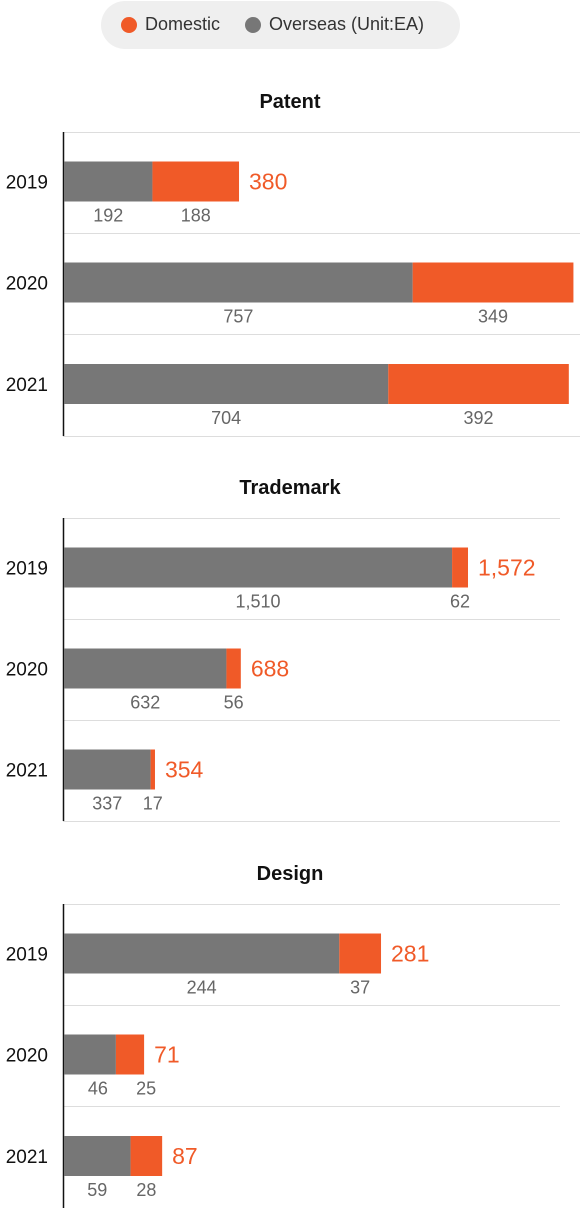  Describe the element at coordinates (183, 24) in the screenshot. I see `legend-domestic-label: Domestic` at that location.